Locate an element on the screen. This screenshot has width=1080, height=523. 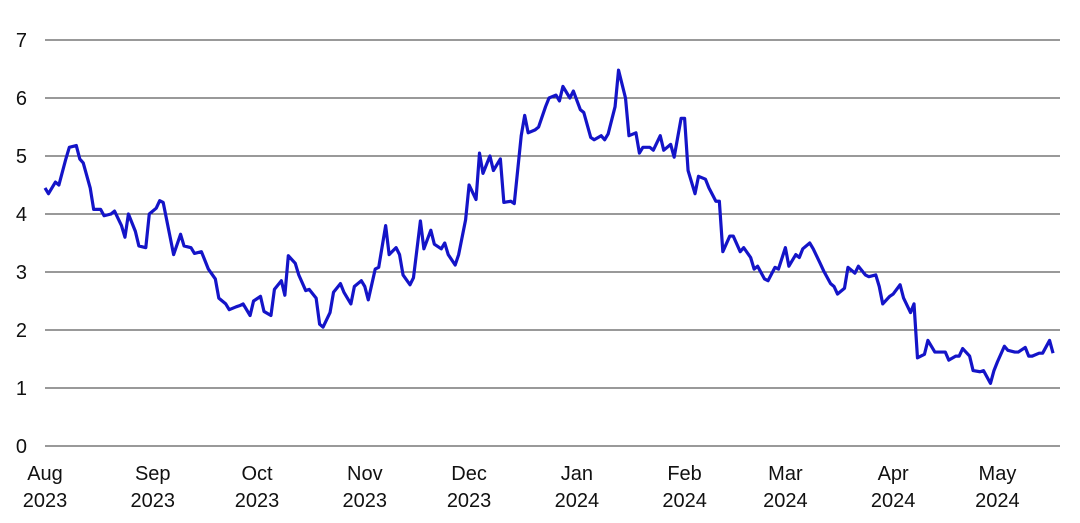
y-tick-label: 6 is located at coordinates (21, 99).